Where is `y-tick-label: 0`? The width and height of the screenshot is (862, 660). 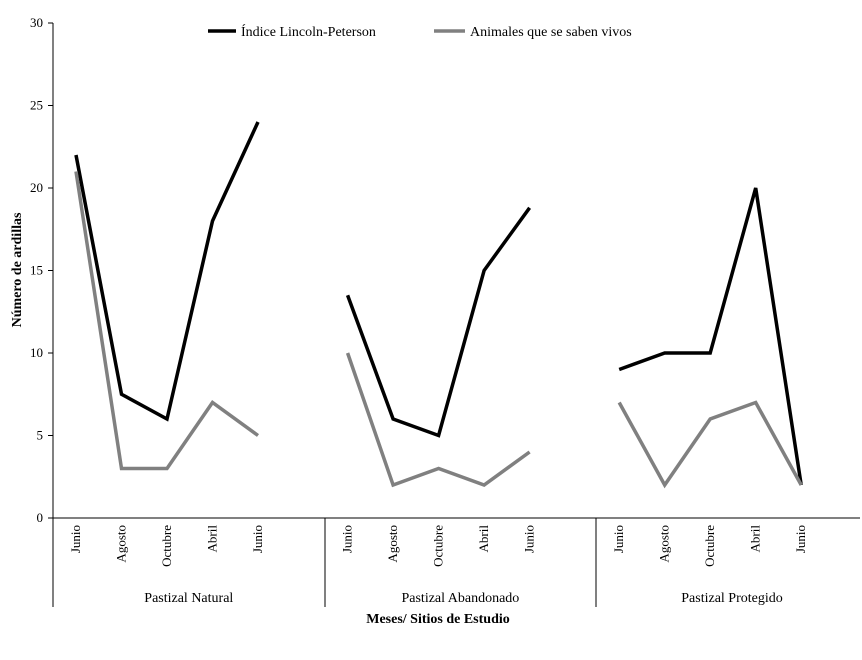 y-tick-label: 0 is located at coordinates (40, 517).